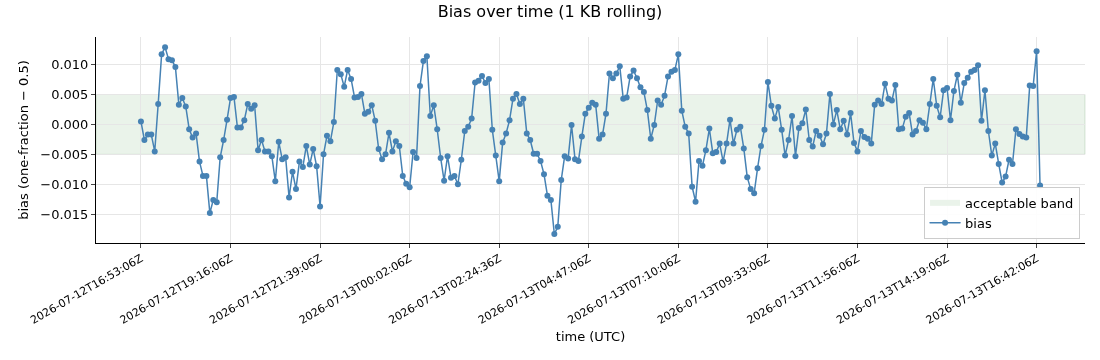 This screenshot has width=1100, height=360. What do you see at coordinates (70, 124) in the screenshot?
I see `y-tick-label: 0.000` at bounding box center [70, 124].